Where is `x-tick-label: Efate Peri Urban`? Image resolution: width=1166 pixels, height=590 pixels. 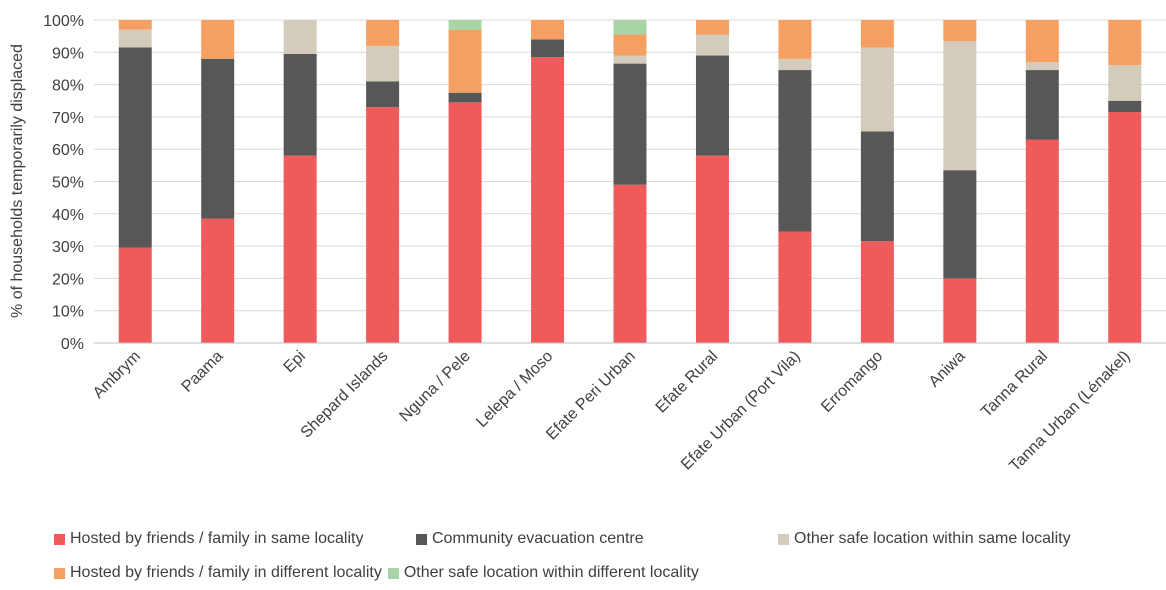 x-tick-label: Efate Peri Urban is located at coordinates (591, 396).